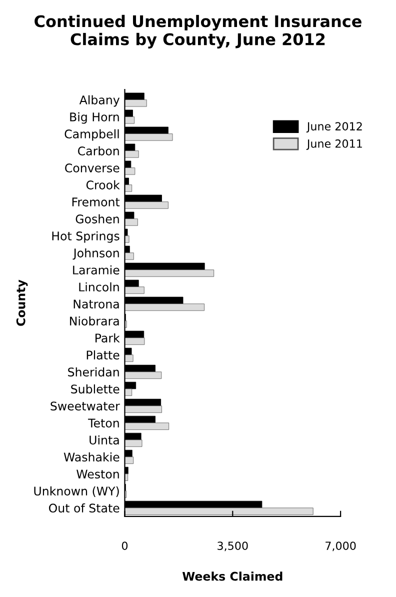 This screenshot has width=396, height=597. What do you see at coordinates (108, 337) in the screenshot?
I see `y-tick-label: Park` at bounding box center [108, 337].